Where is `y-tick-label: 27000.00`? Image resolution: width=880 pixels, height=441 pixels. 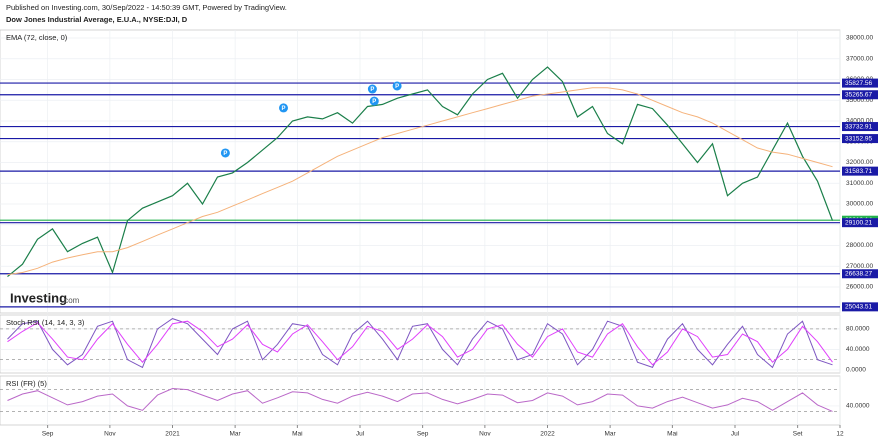
y-tick-label: 27000.00 is located at coordinates (859, 266).